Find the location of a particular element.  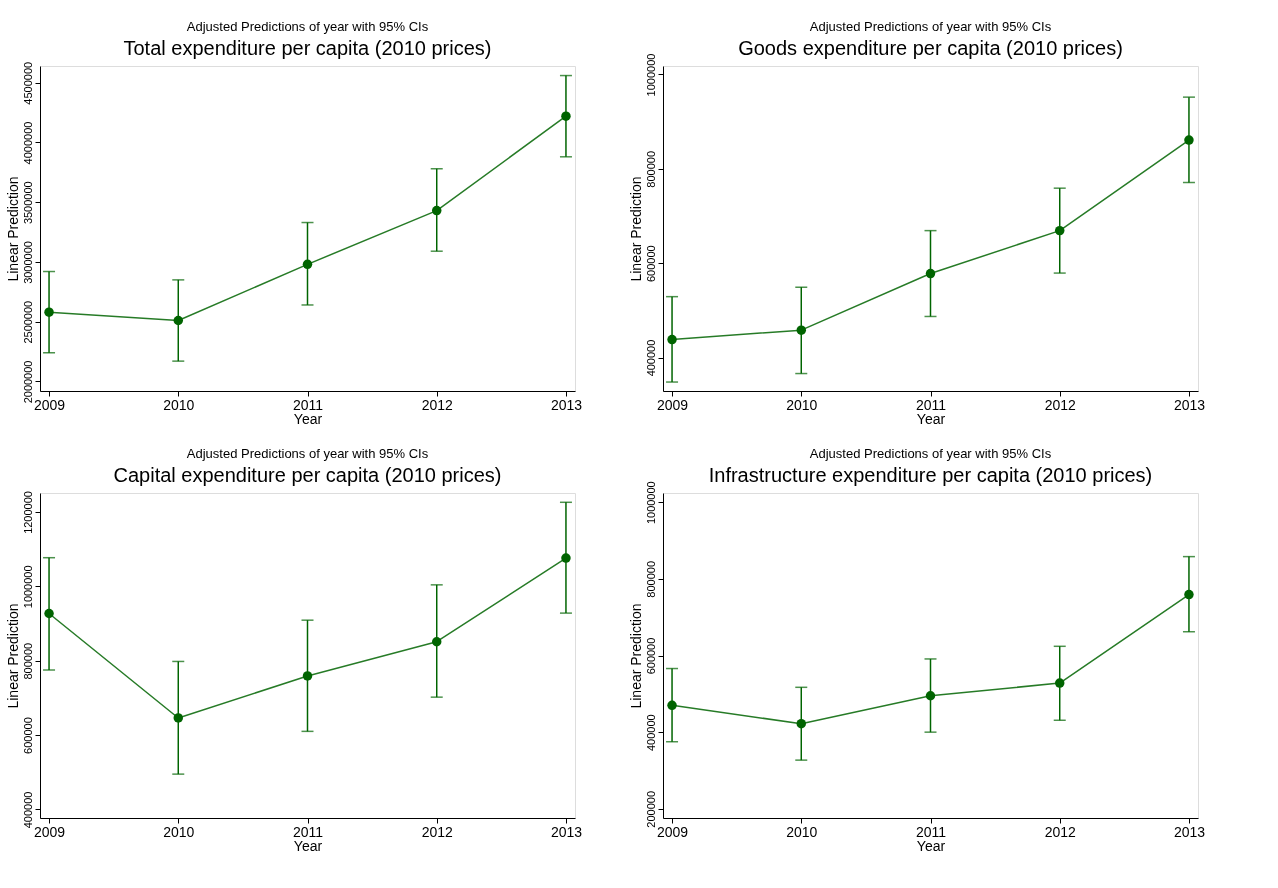

y-tick-label: 2500000 is located at coordinates (27, 322).